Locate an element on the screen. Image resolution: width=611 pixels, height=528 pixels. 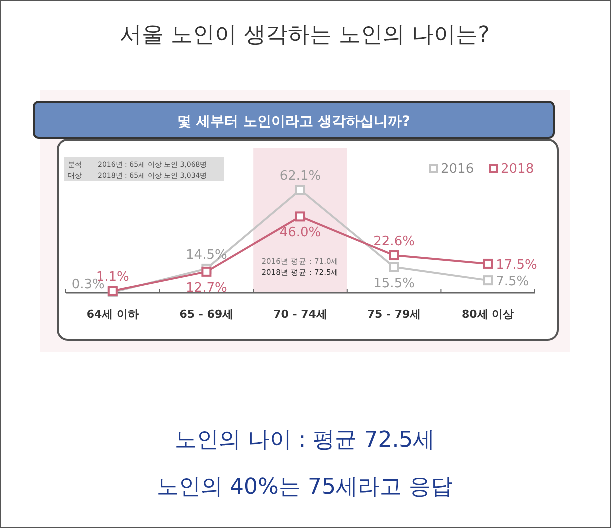
data-label: 7.5% is located at coordinates (513, 282).